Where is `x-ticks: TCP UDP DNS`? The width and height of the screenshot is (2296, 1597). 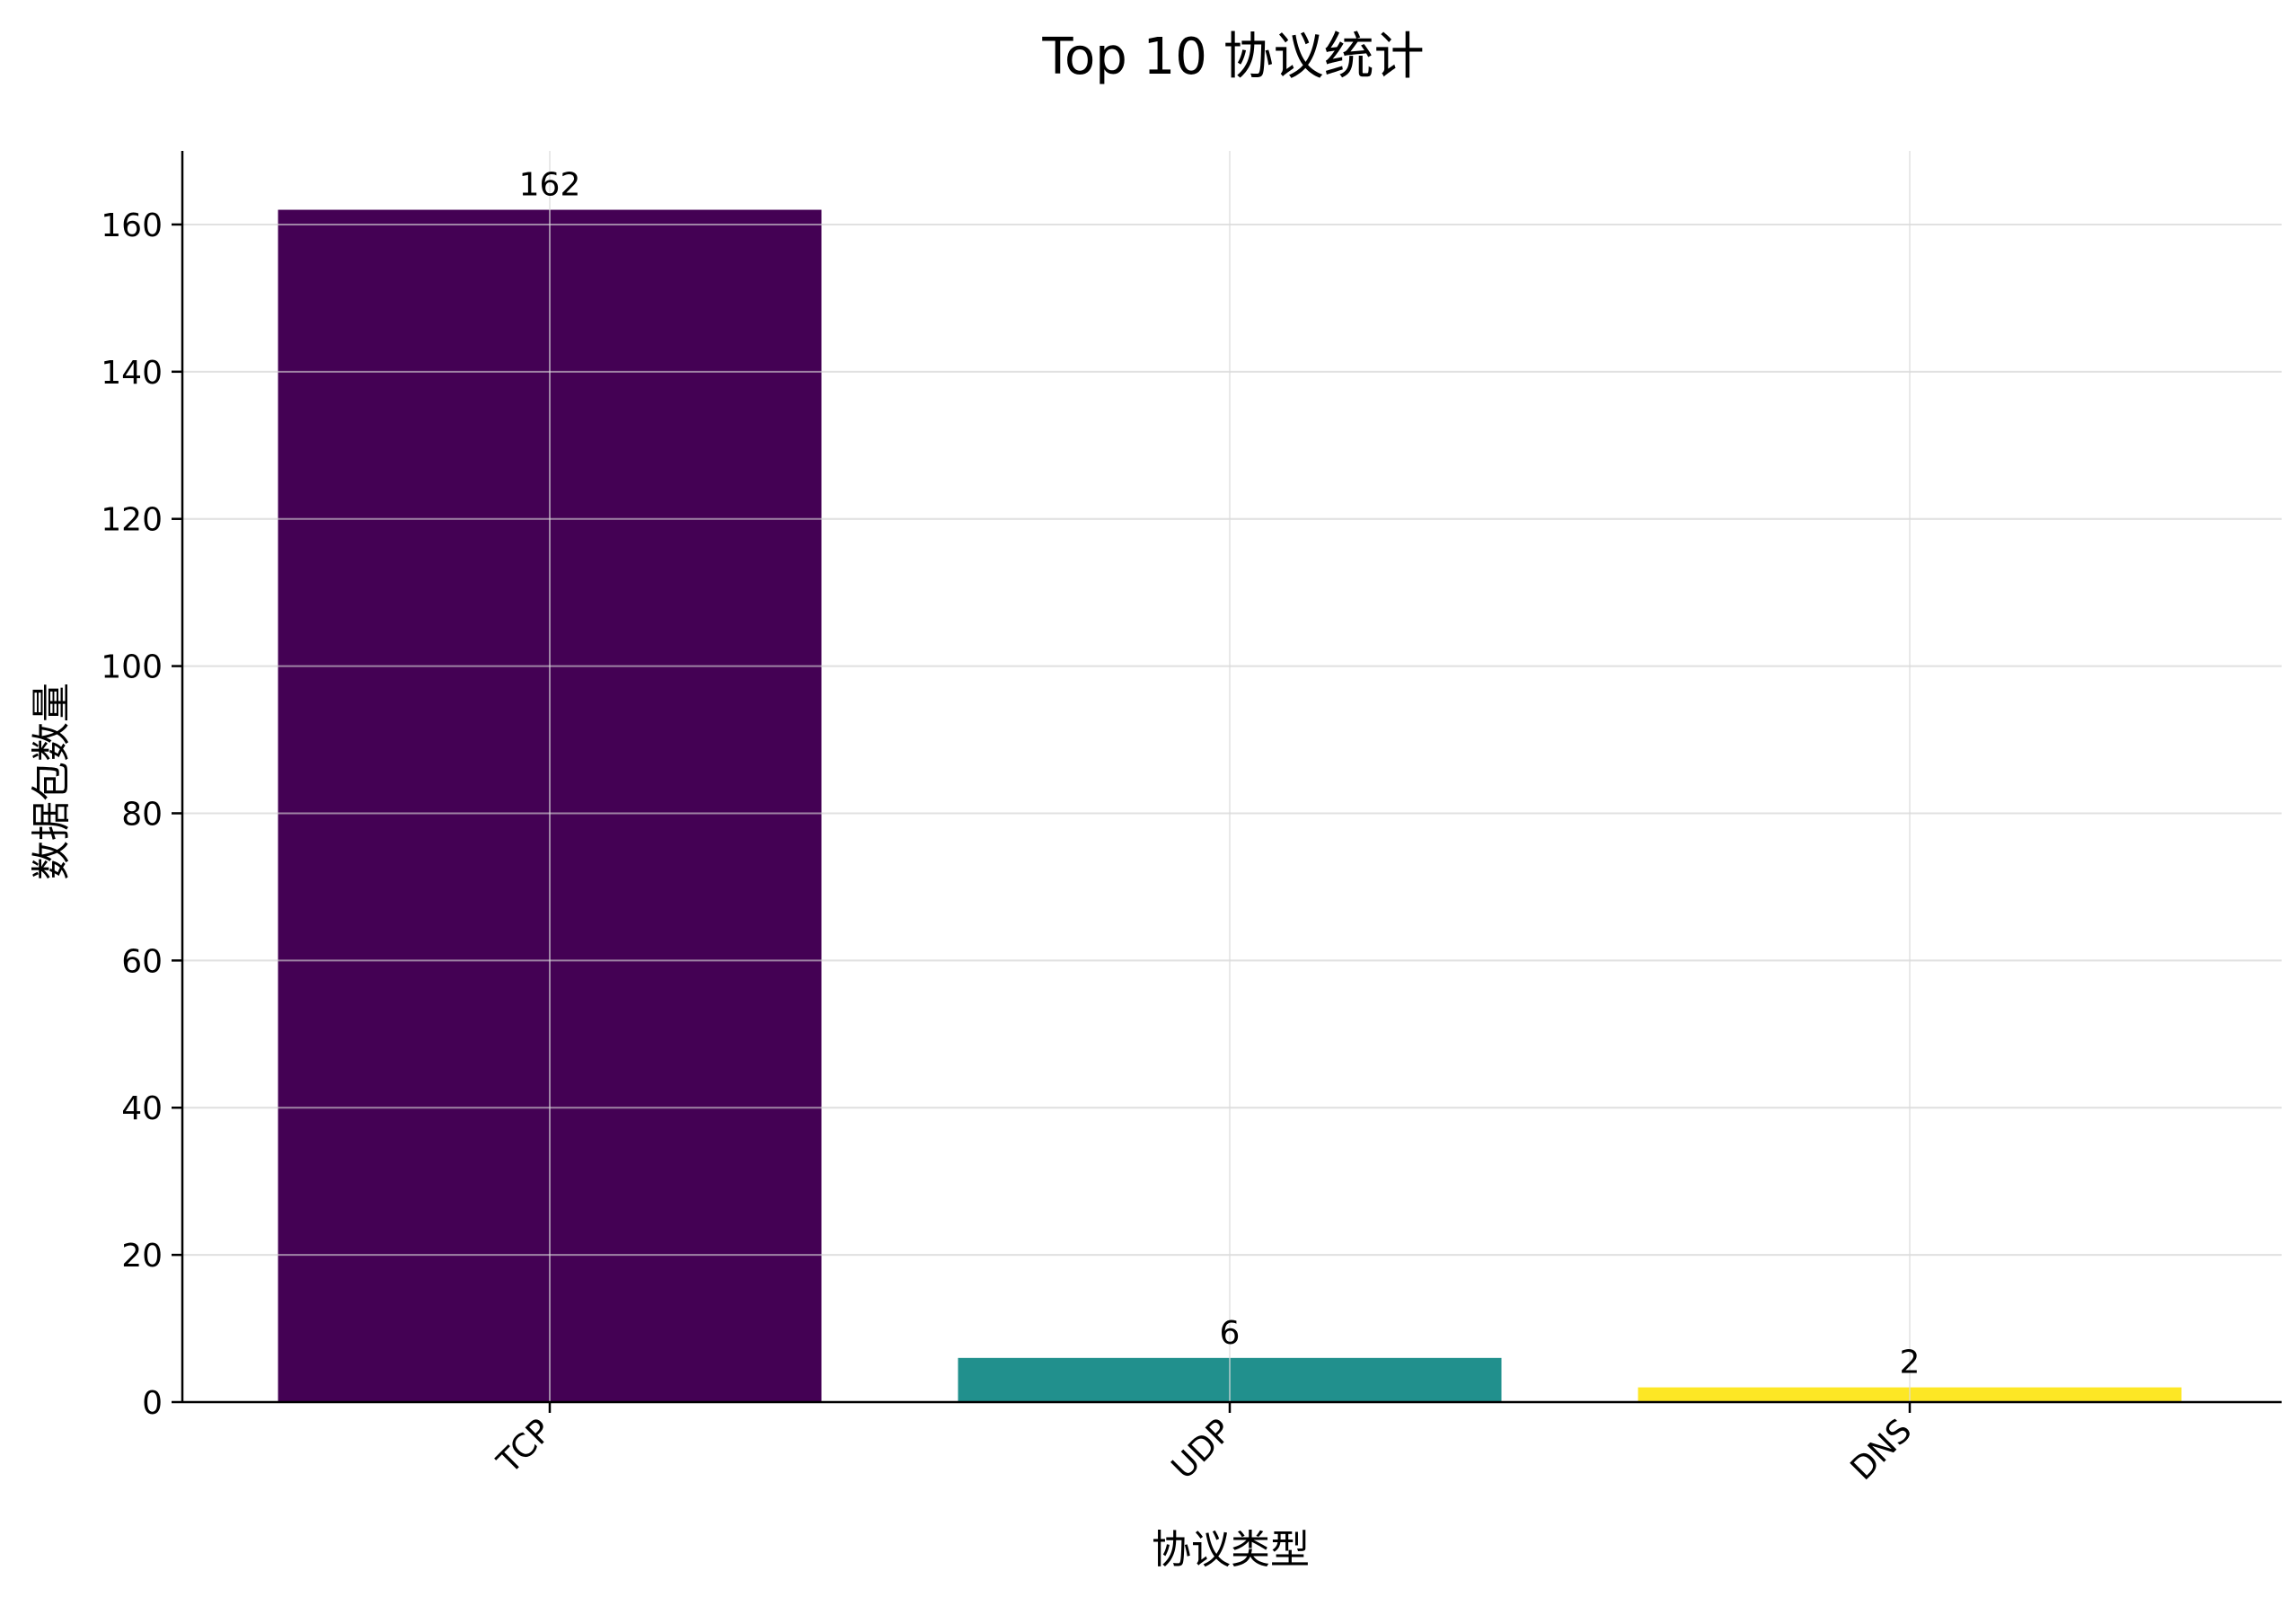
x-ticks: TCP UDP DNS is located at coordinates (1204, 1444).